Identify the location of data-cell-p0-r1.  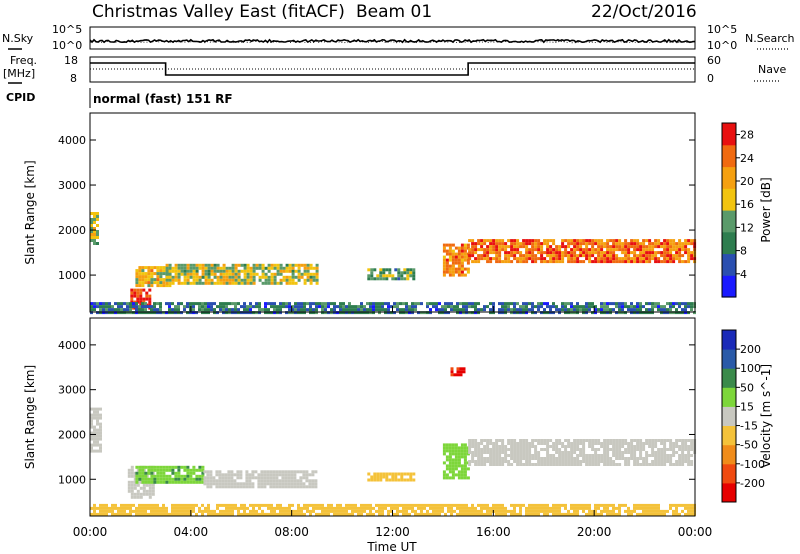
(150, 299).